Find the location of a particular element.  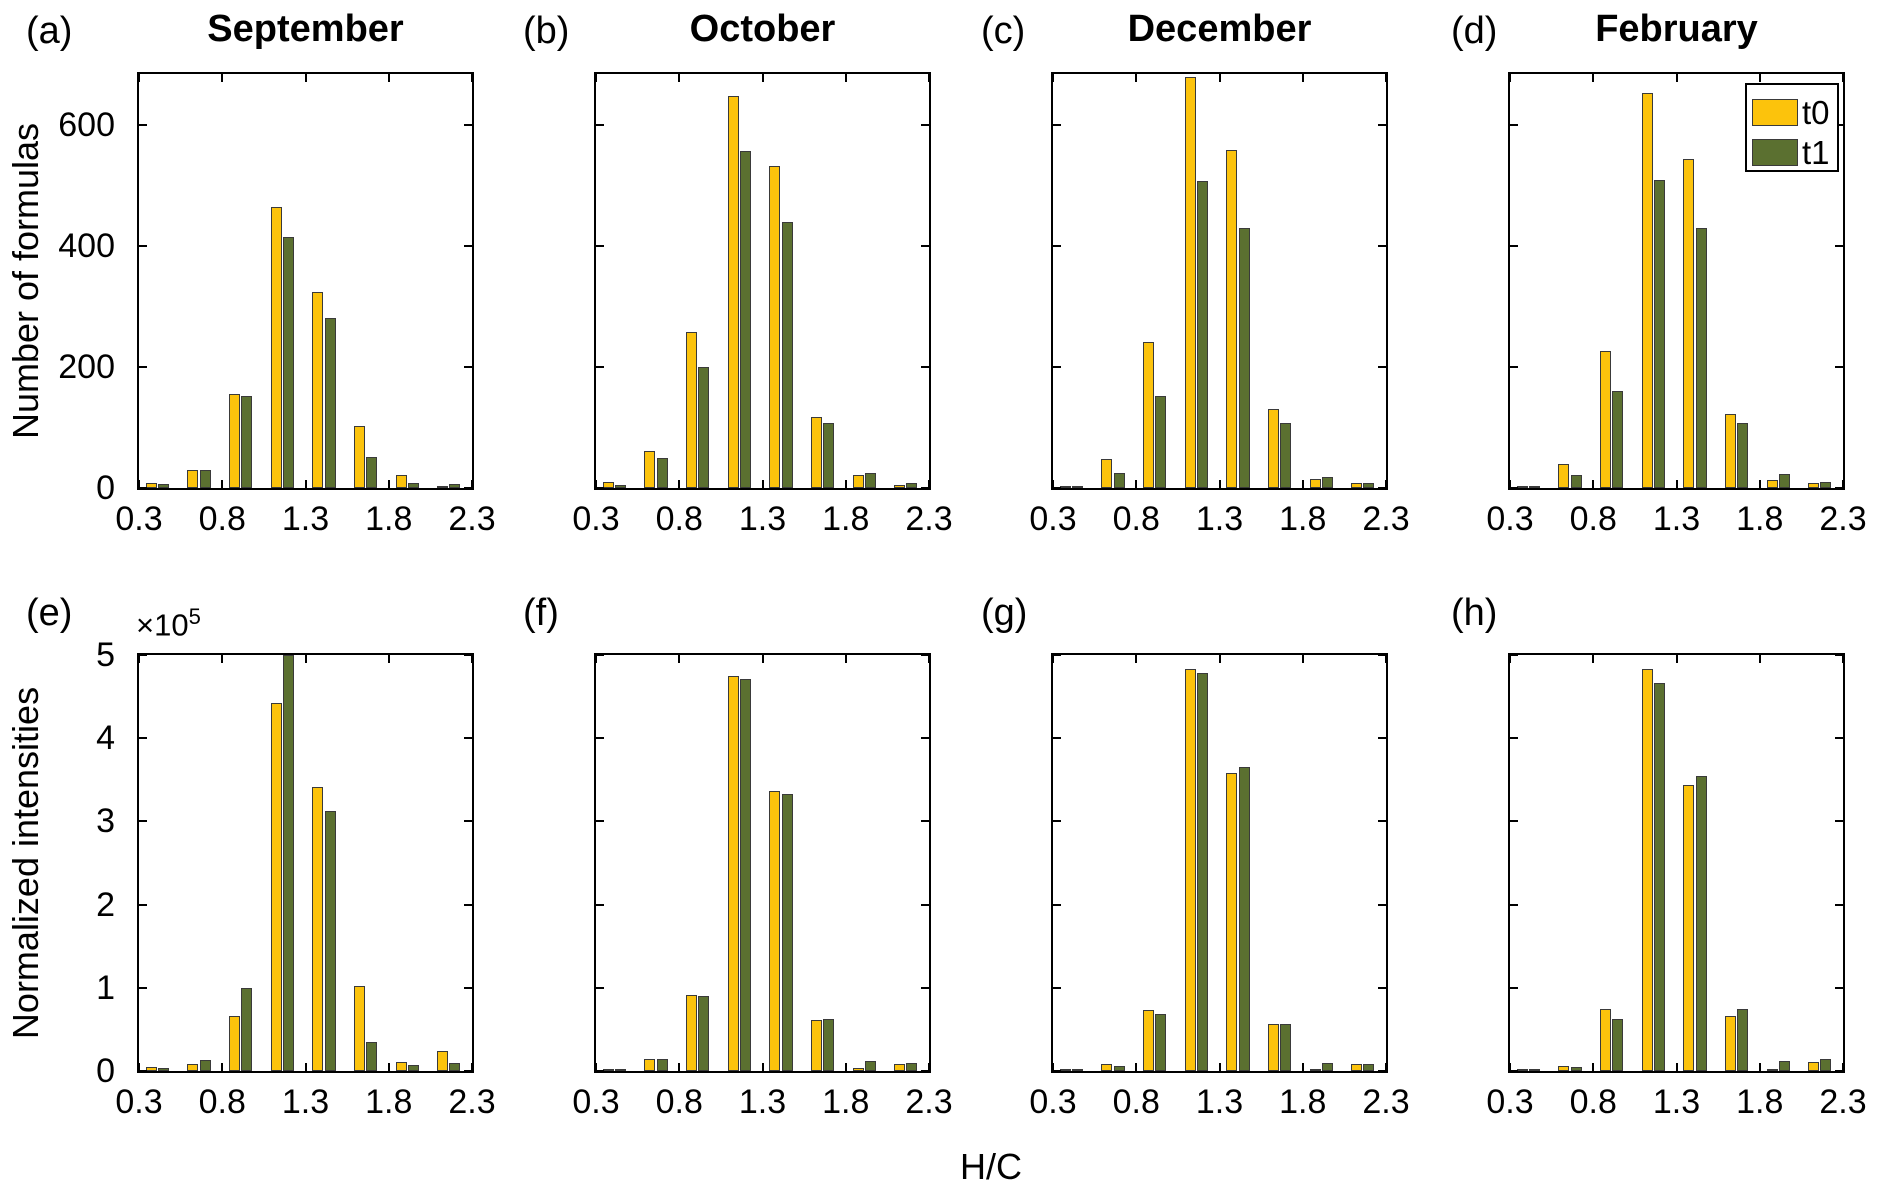

legend: t0 t1 is located at coordinates (1792, 127).